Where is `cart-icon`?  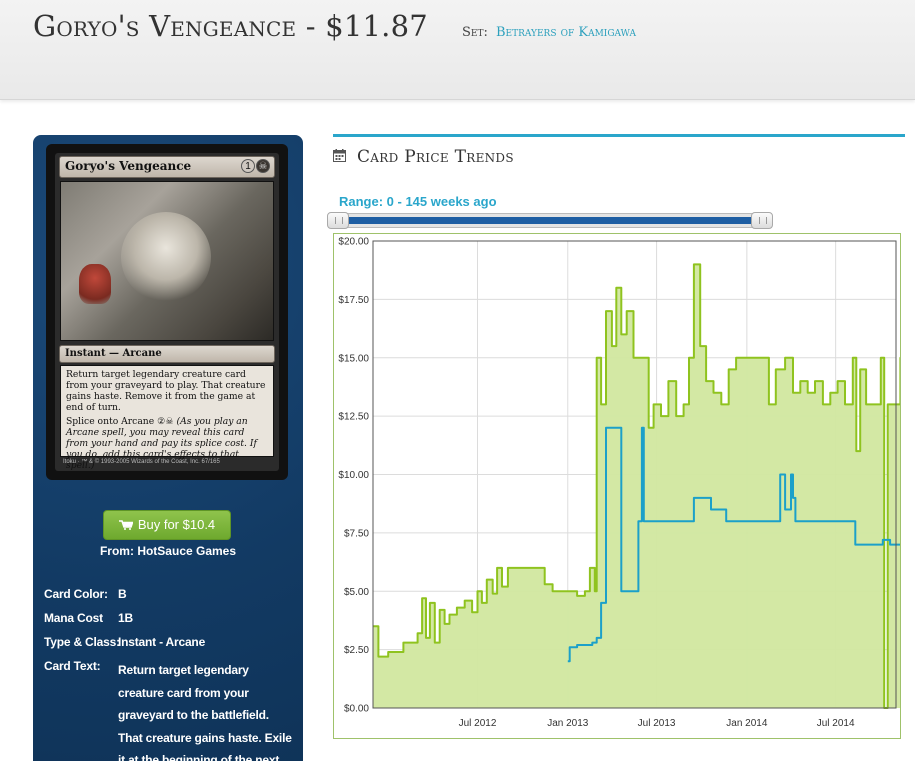 cart-icon is located at coordinates (125, 525).